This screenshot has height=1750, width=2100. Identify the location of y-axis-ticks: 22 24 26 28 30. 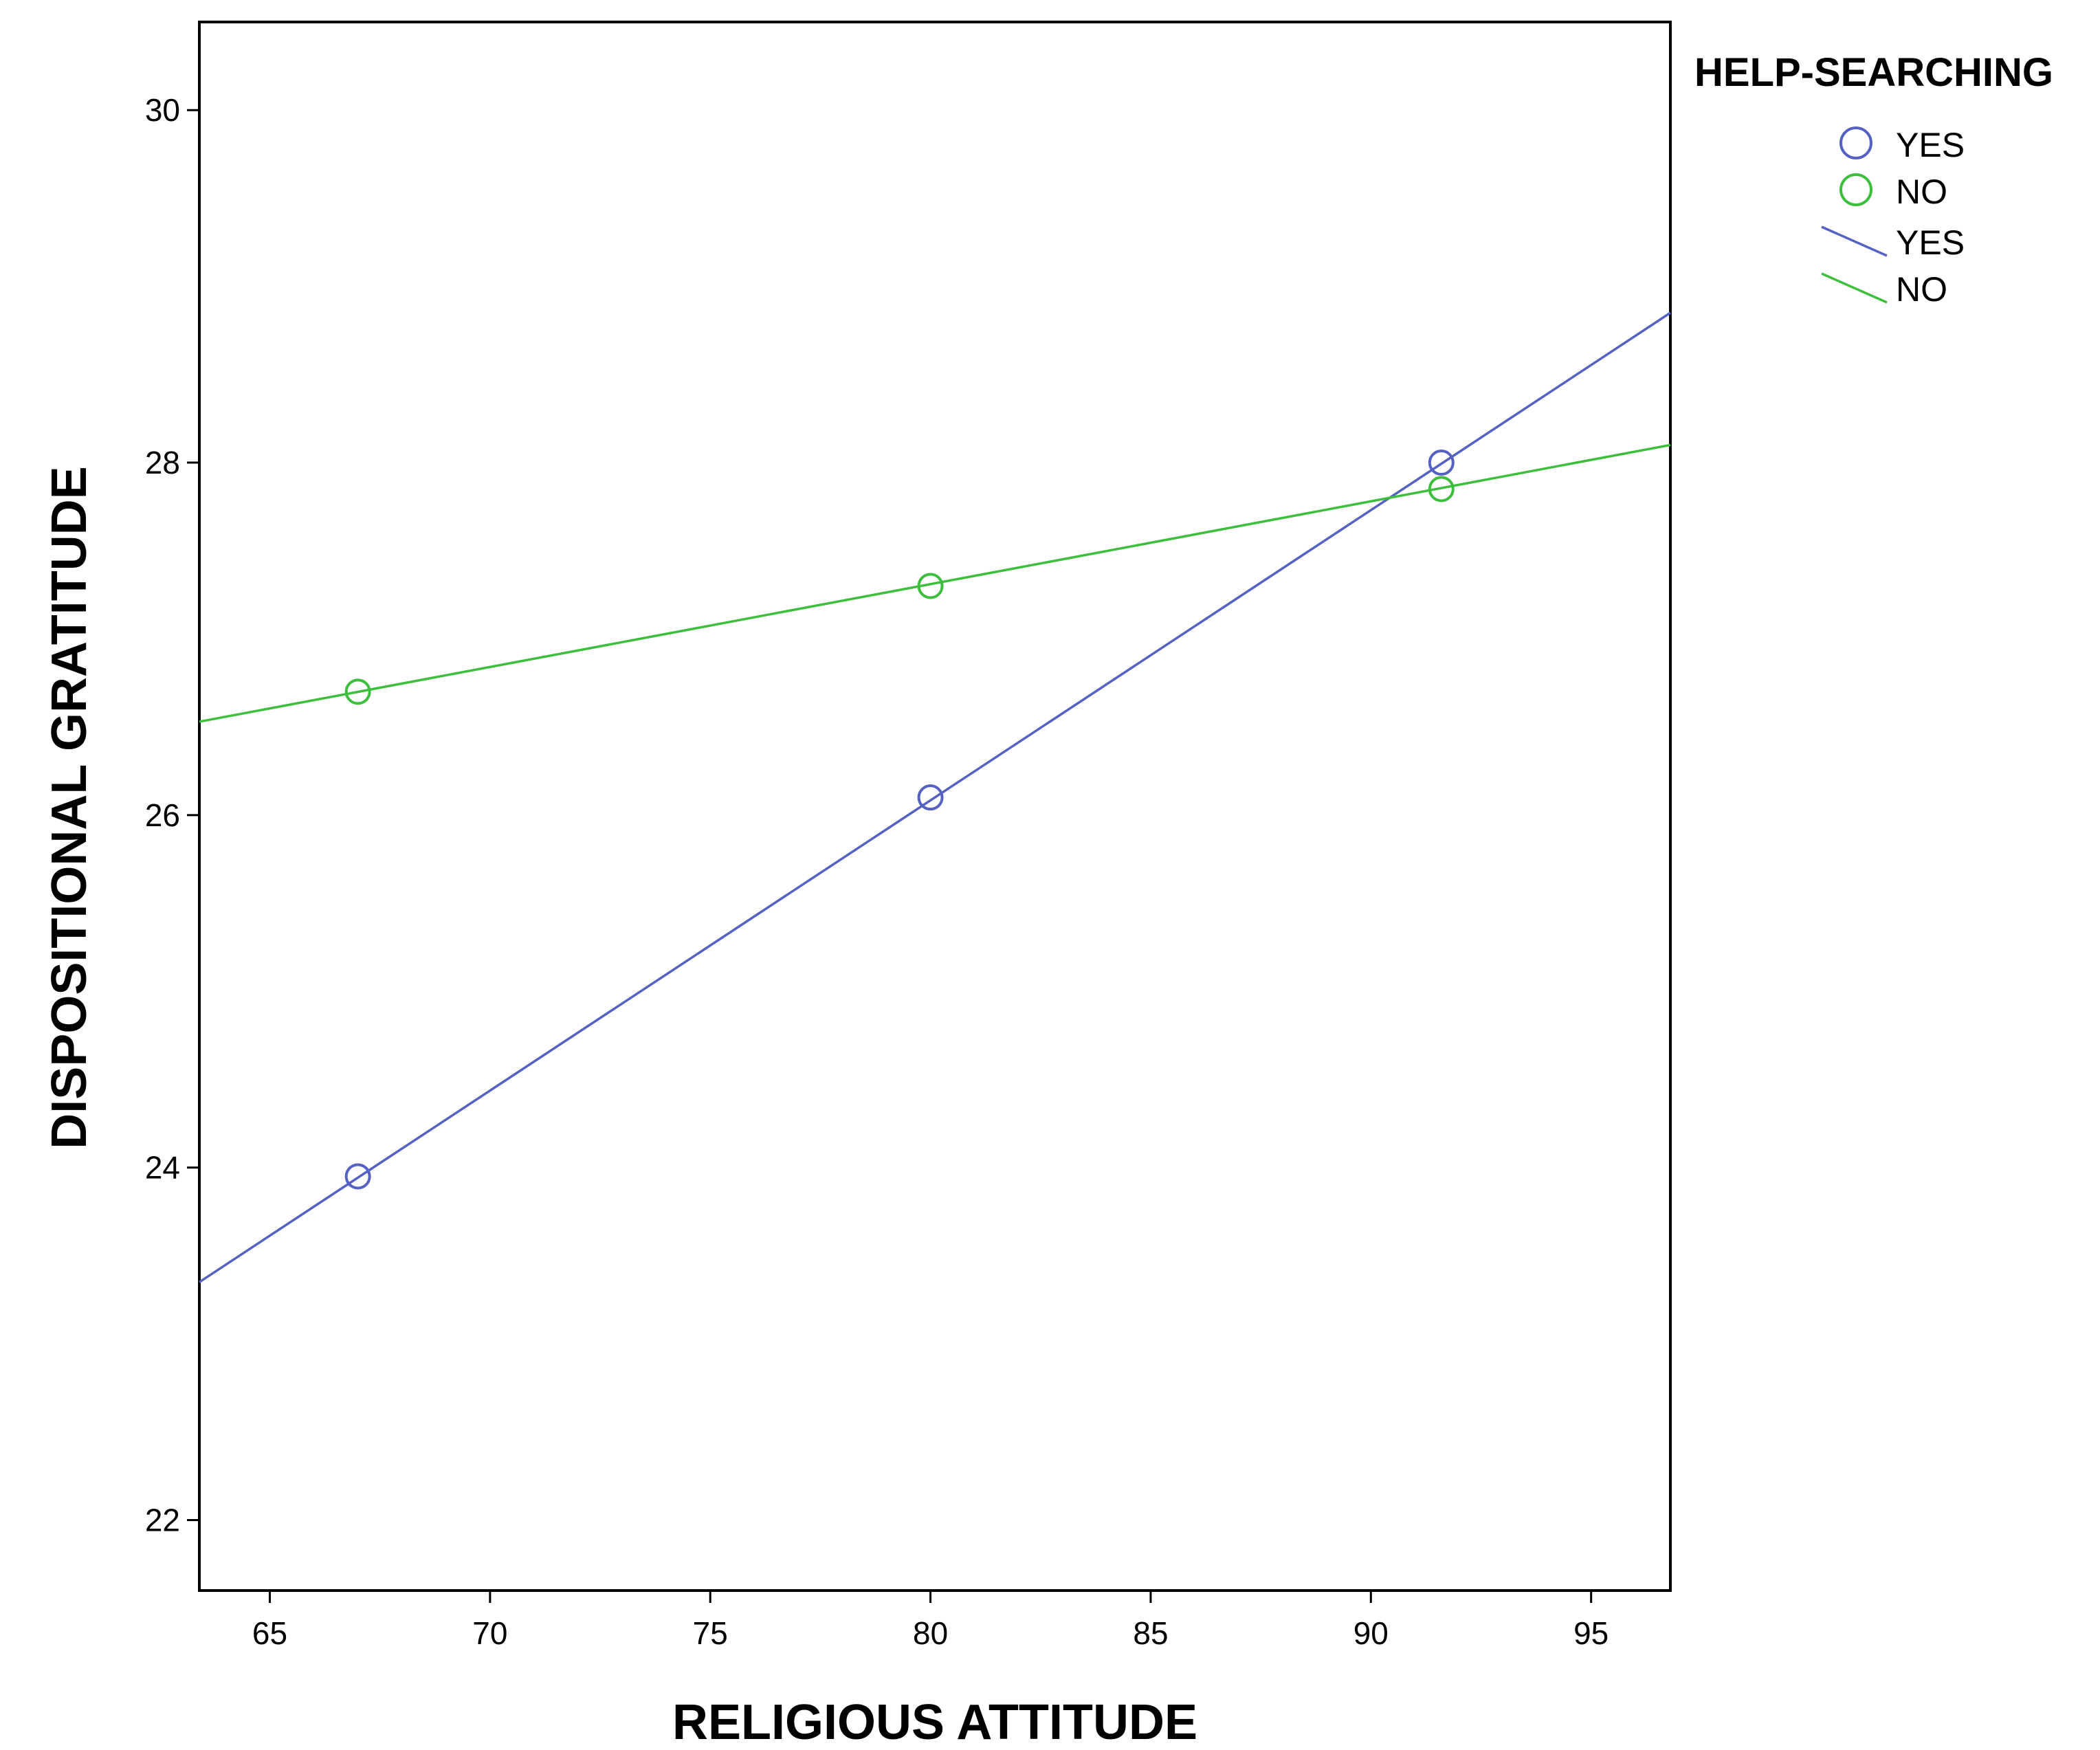
(172, 815).